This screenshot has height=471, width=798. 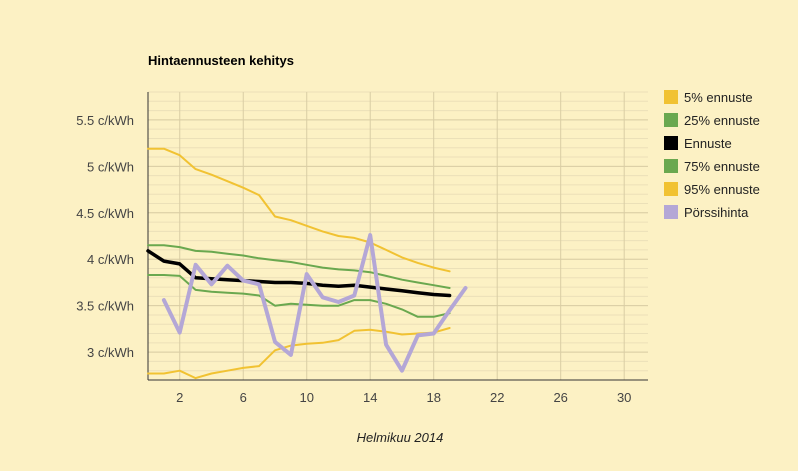 I want to click on legend-label: Ennuste, so click(x=708, y=143).